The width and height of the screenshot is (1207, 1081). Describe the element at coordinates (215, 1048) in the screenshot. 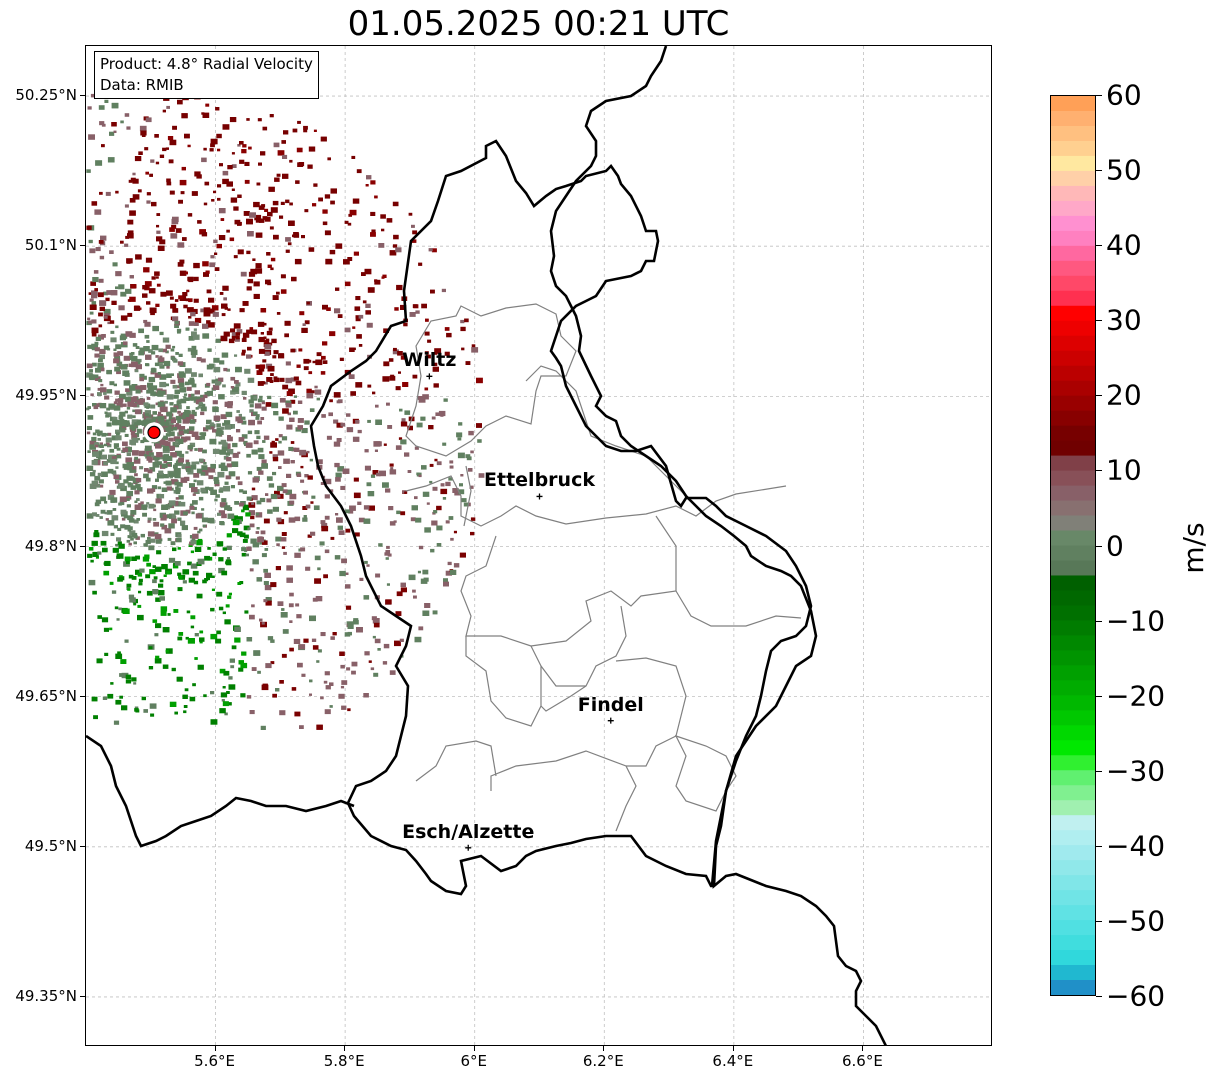

I see `longitude-tick` at that location.